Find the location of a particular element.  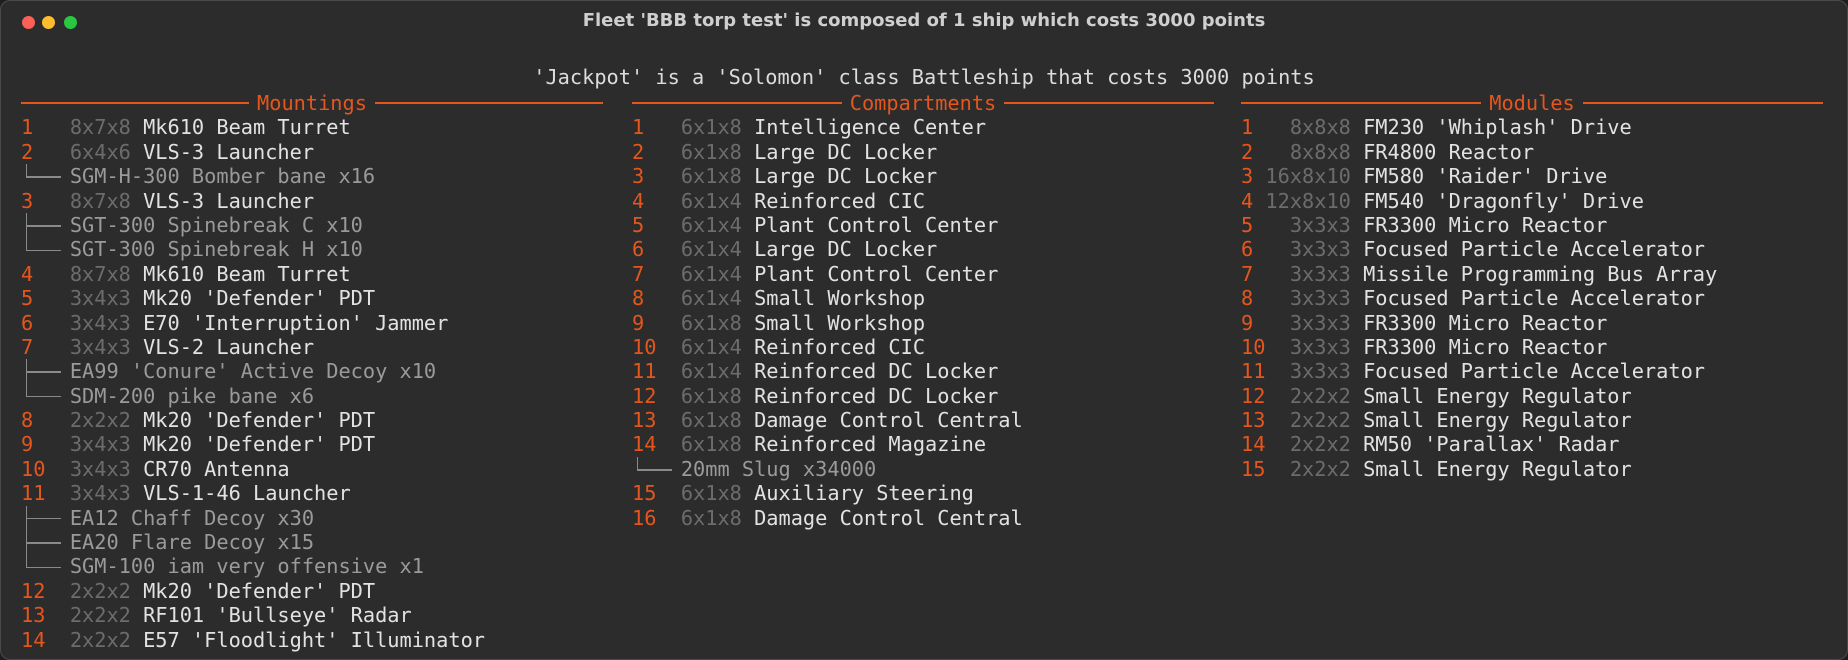

child-row: 20mm Slug x34000 is located at coordinates (923, 468).